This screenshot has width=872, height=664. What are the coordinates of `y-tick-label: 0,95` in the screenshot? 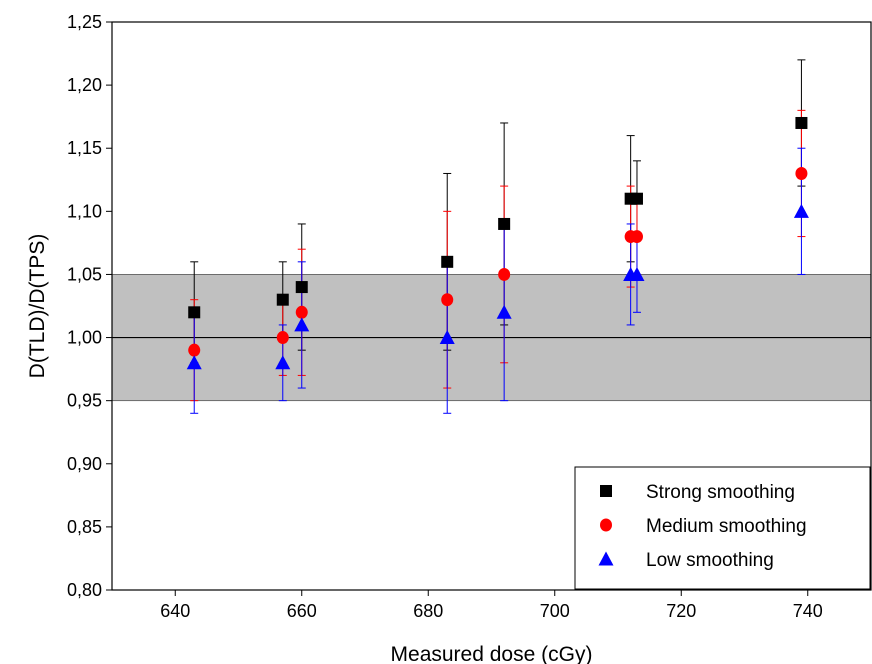 It's located at (84, 401).